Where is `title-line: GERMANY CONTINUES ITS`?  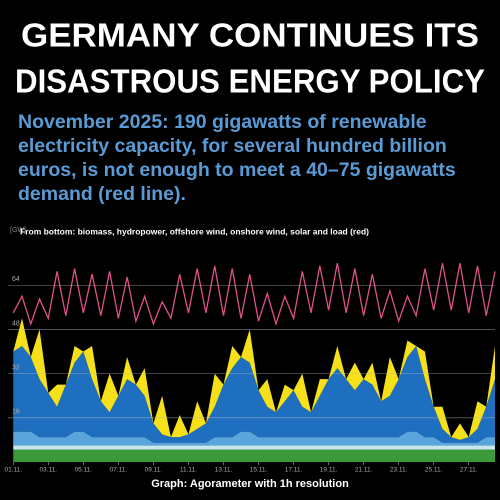
title-line: GERMANY CONTINUES ITS is located at coordinates (250, 35).